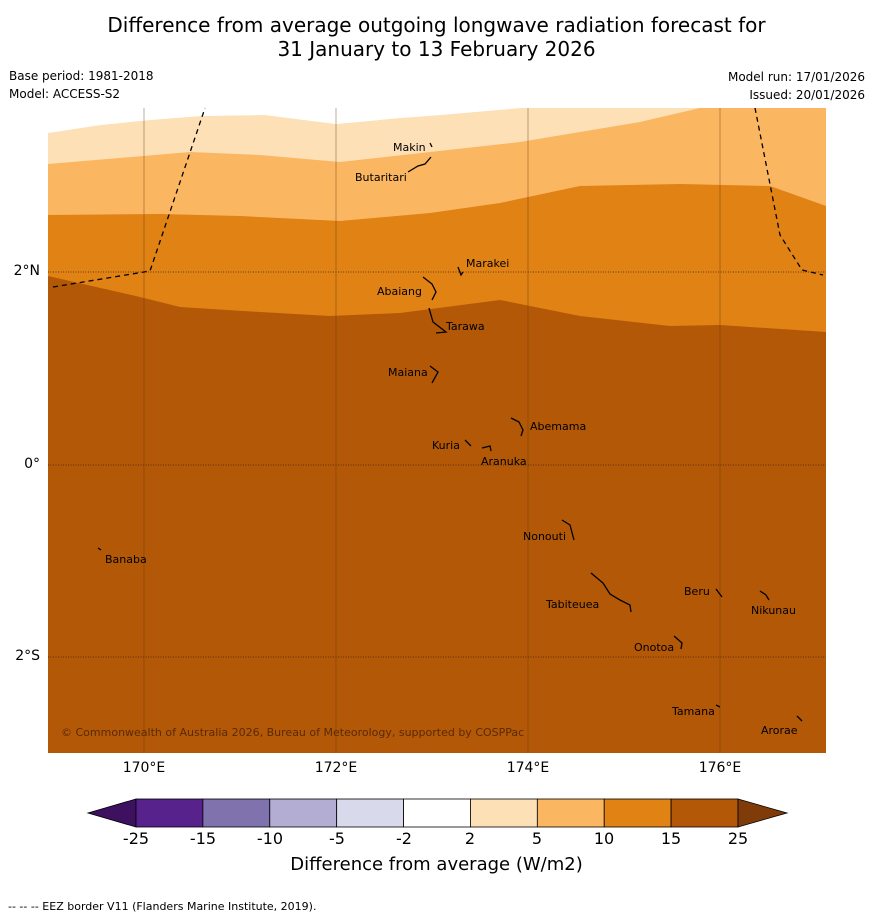 The height and width of the screenshot is (919, 873). What do you see at coordinates (381, 177) in the screenshot?
I see `place-butaritari: Butaritari` at bounding box center [381, 177].